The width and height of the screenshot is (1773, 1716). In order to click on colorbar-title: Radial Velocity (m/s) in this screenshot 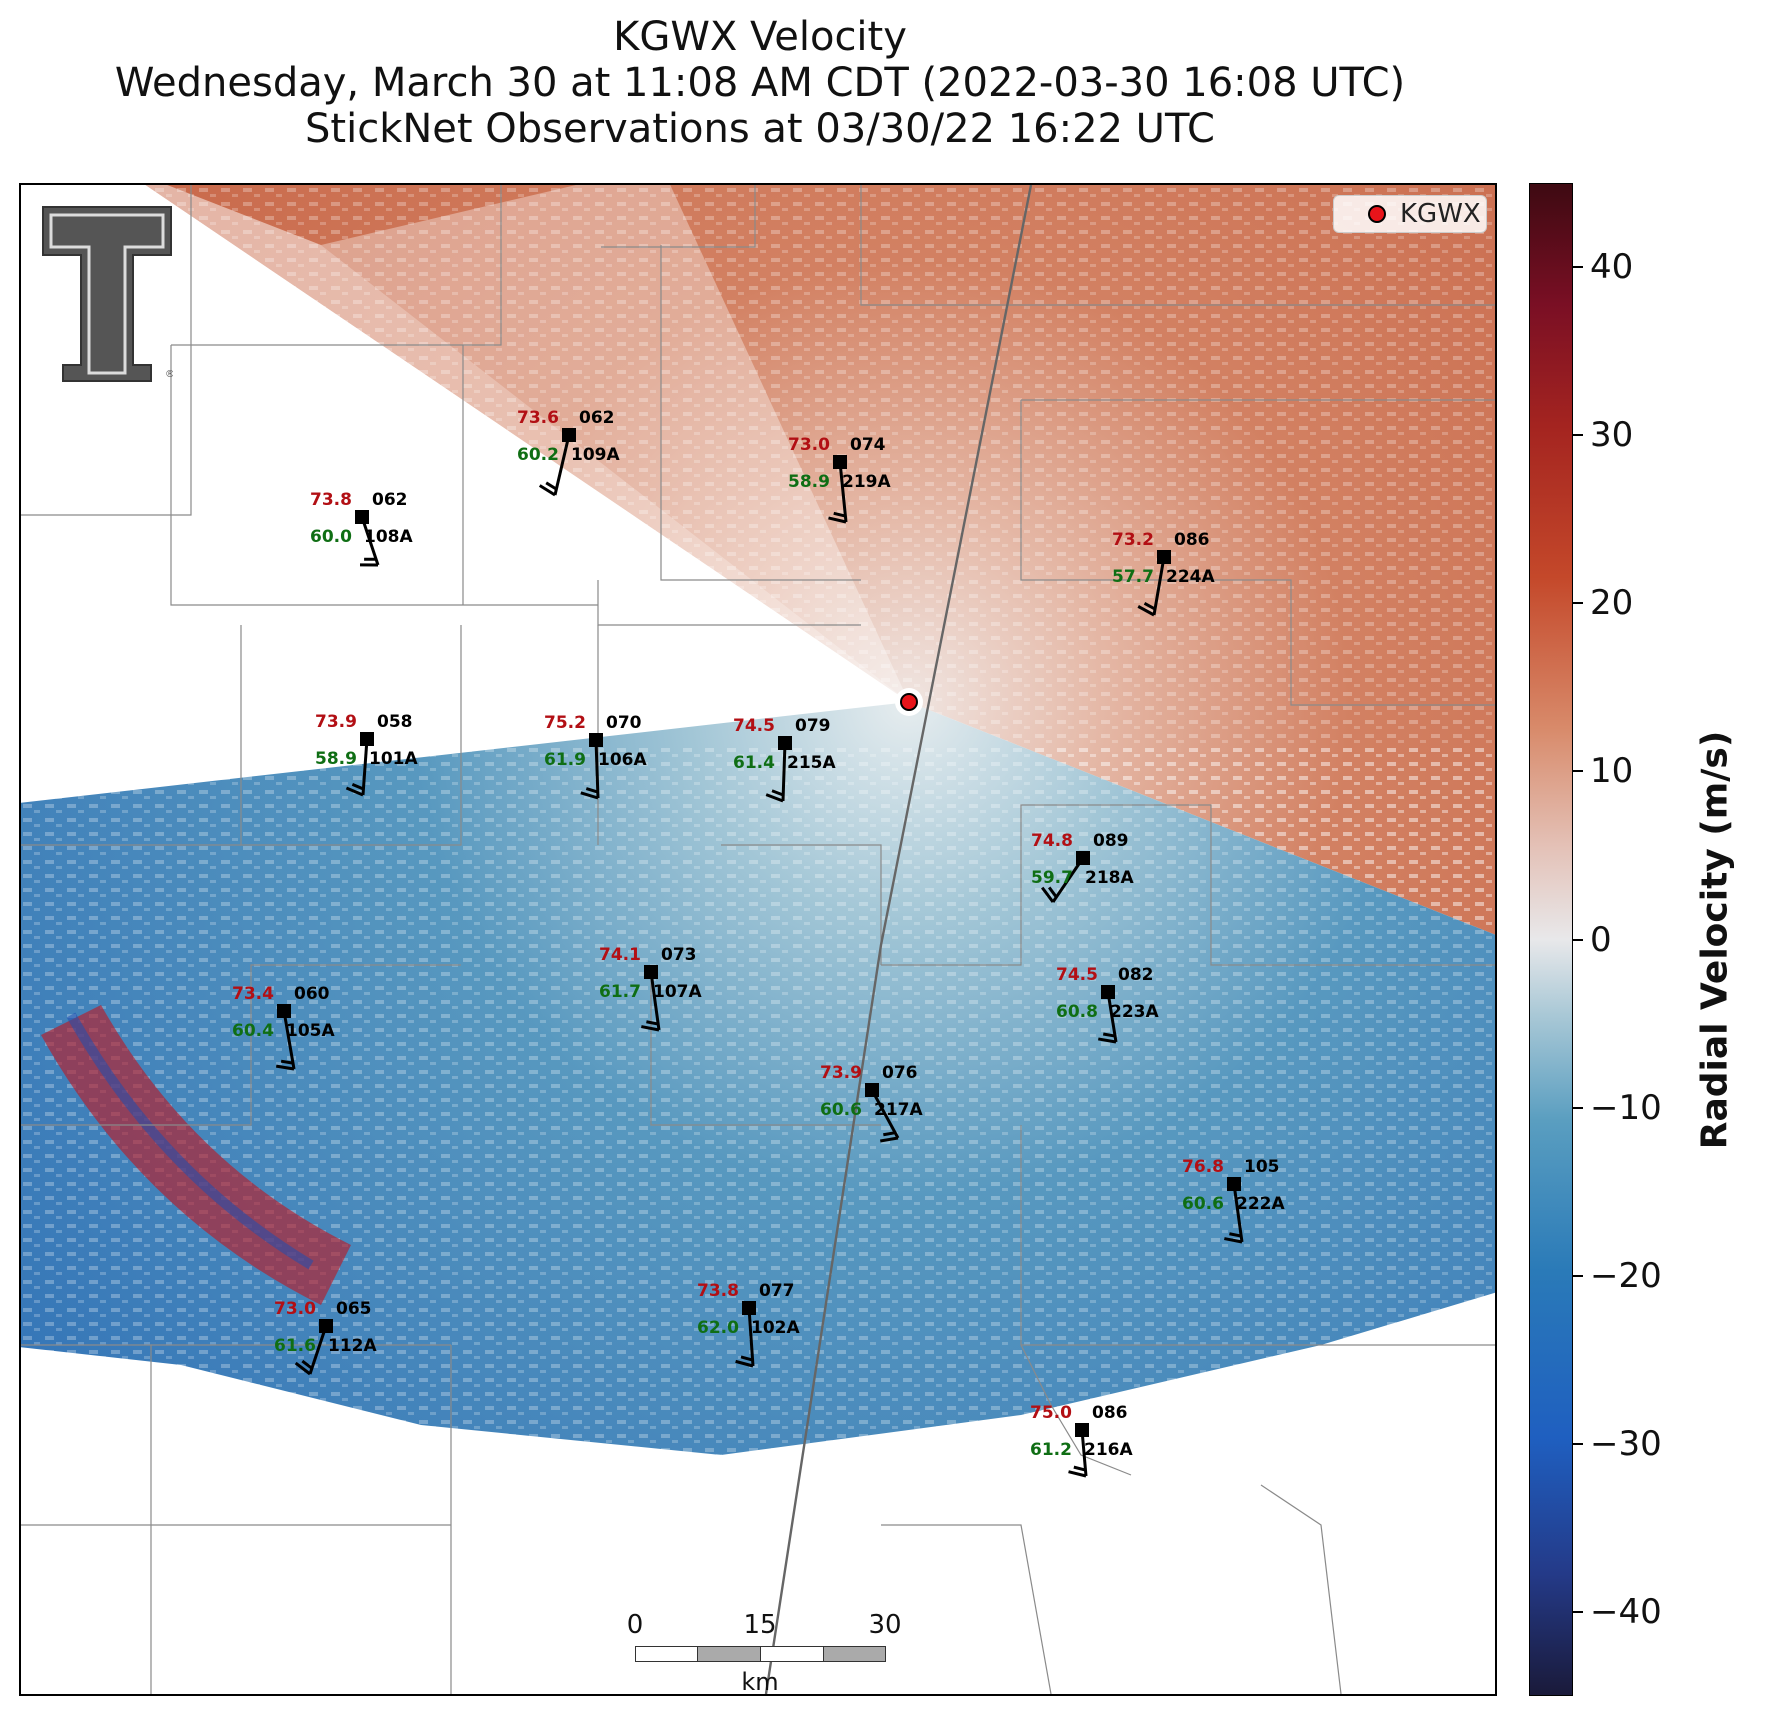, I will do `click(1715, 940)`.